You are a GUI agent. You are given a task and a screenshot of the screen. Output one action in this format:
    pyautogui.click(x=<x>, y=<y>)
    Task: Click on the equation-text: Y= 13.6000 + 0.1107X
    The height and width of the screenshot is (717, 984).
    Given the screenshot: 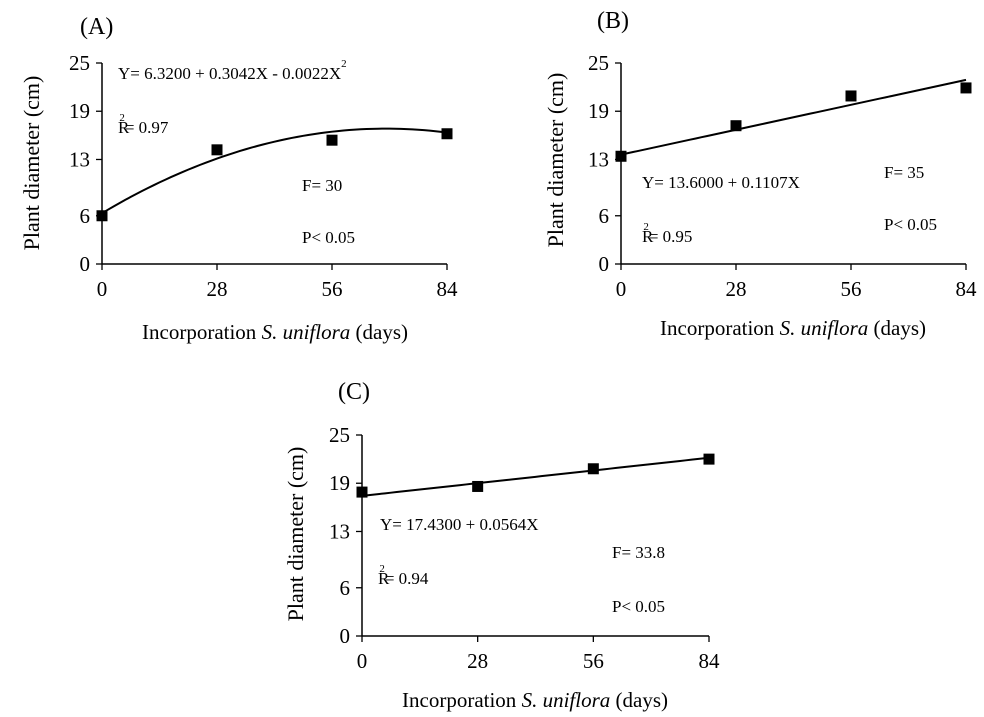 What is the action you would take?
    pyautogui.click(x=721, y=182)
    